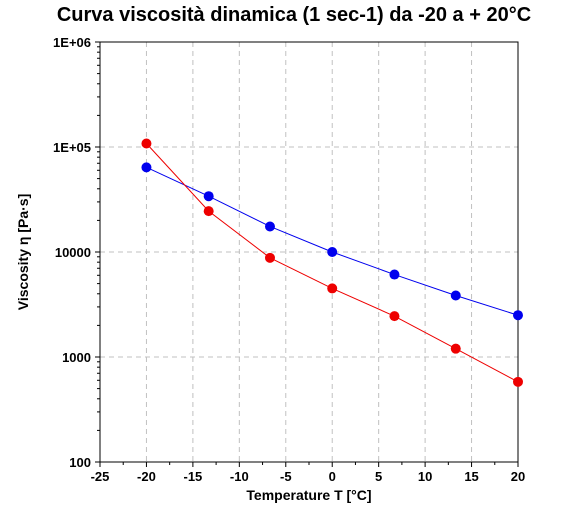 This screenshot has width=588, height=512. Describe the element at coordinates (471, 476) in the screenshot. I see `x-tick-label: 15` at that location.